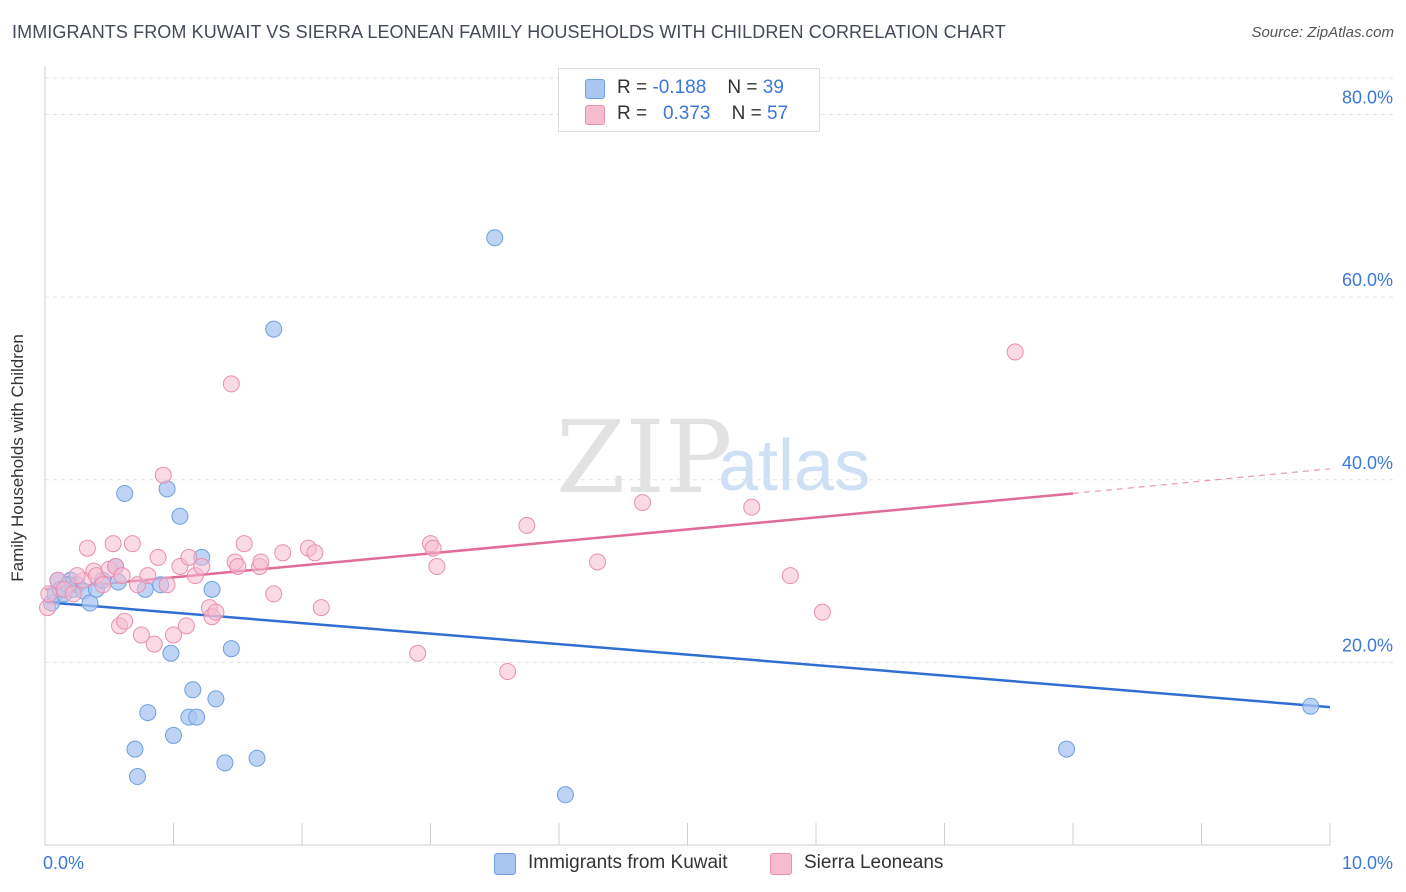 The image size is (1406, 892). I want to click on bottom-legend-swatch-series2, so click(781, 864).